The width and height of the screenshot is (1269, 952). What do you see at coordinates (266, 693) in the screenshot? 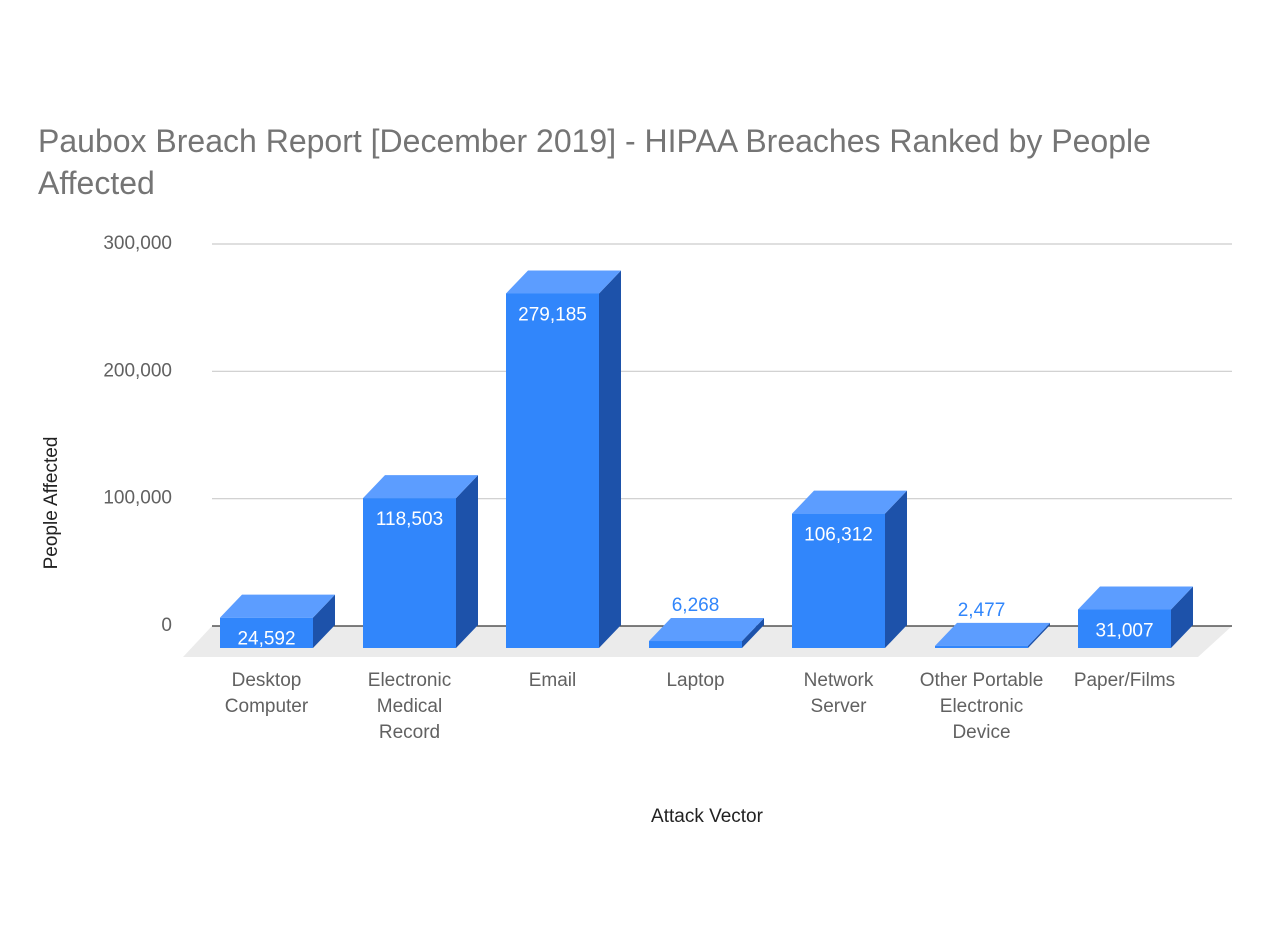
I see `x-tick-label: Desktop Computer` at bounding box center [266, 693].